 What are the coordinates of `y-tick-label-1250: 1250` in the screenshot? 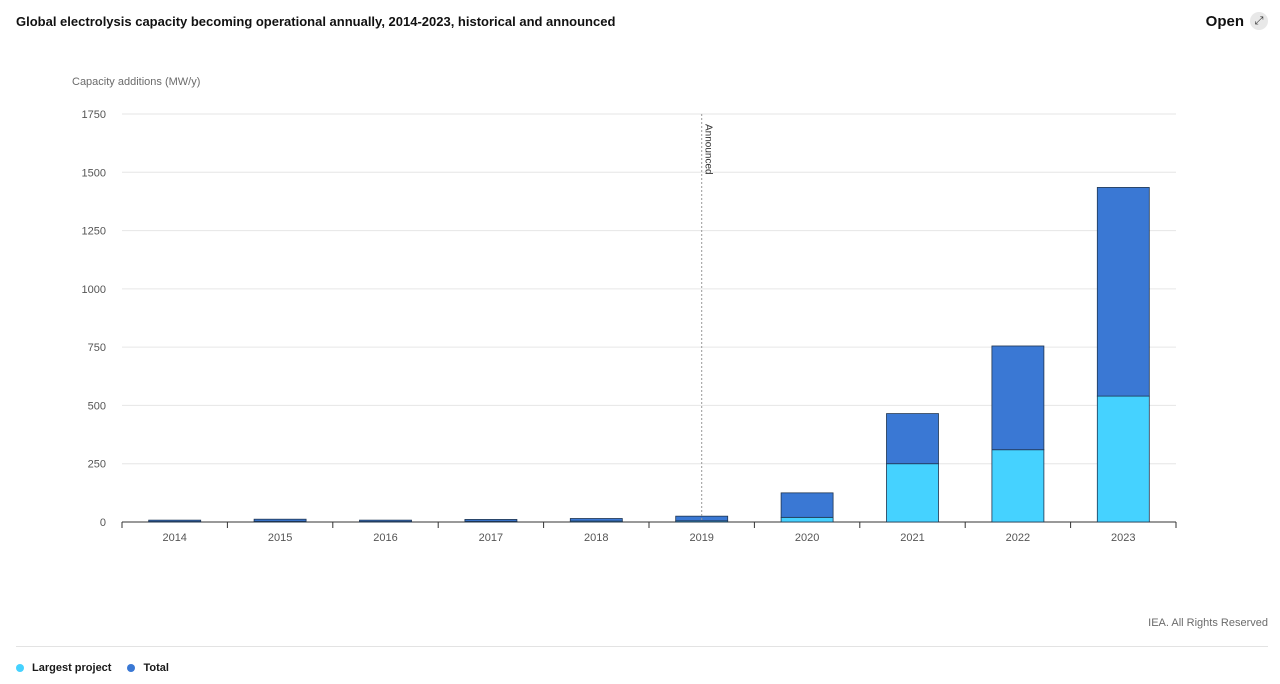 It's located at (94, 232).